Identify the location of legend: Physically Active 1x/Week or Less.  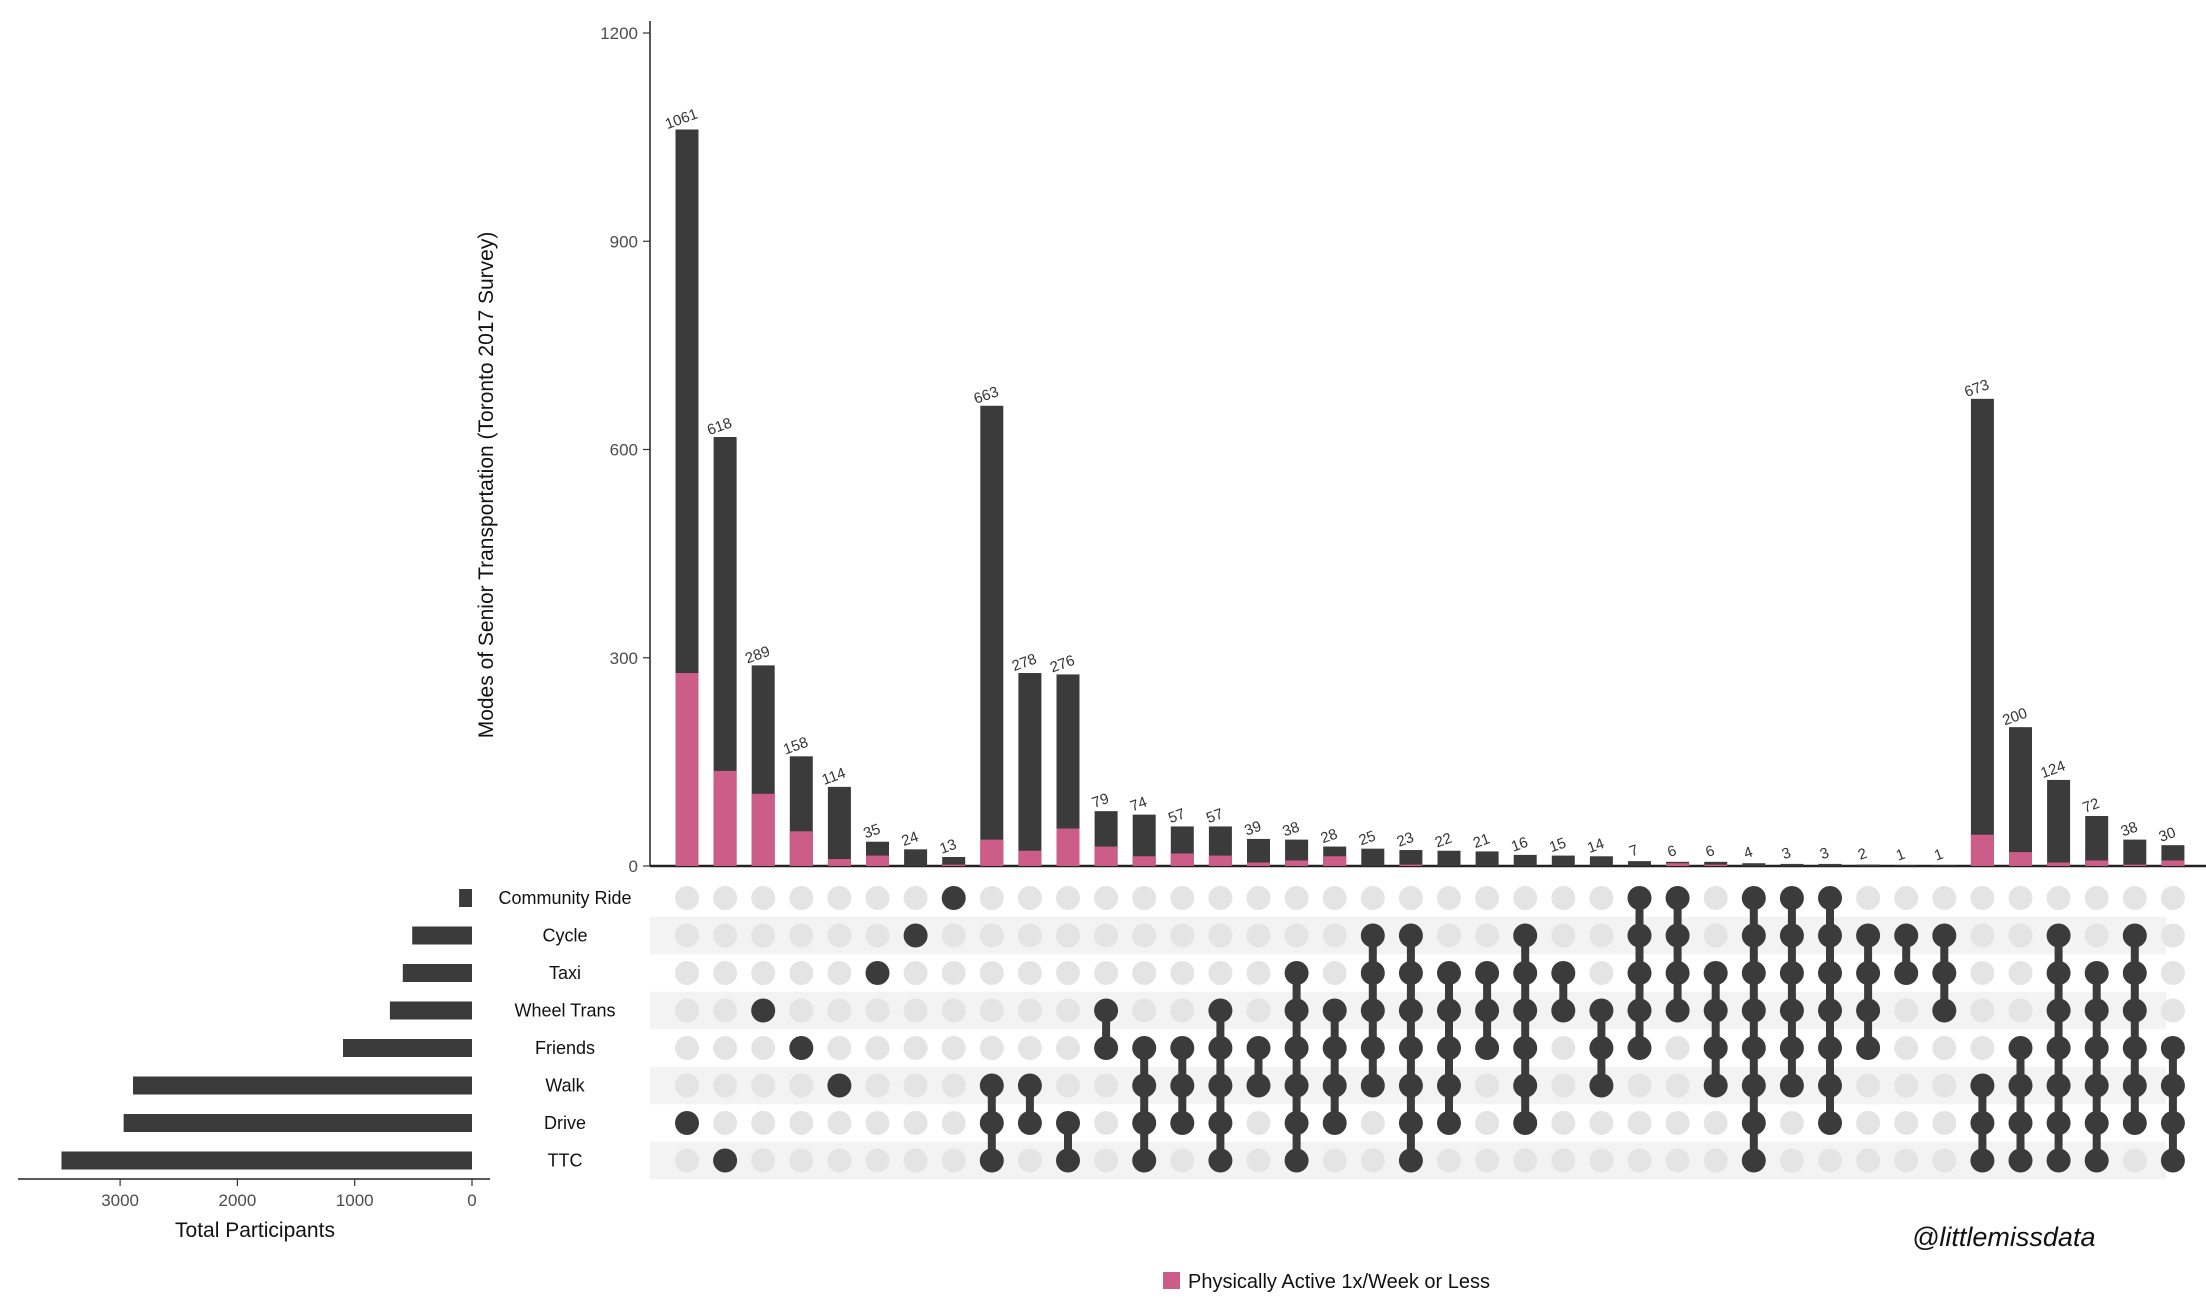
(1326, 1282).